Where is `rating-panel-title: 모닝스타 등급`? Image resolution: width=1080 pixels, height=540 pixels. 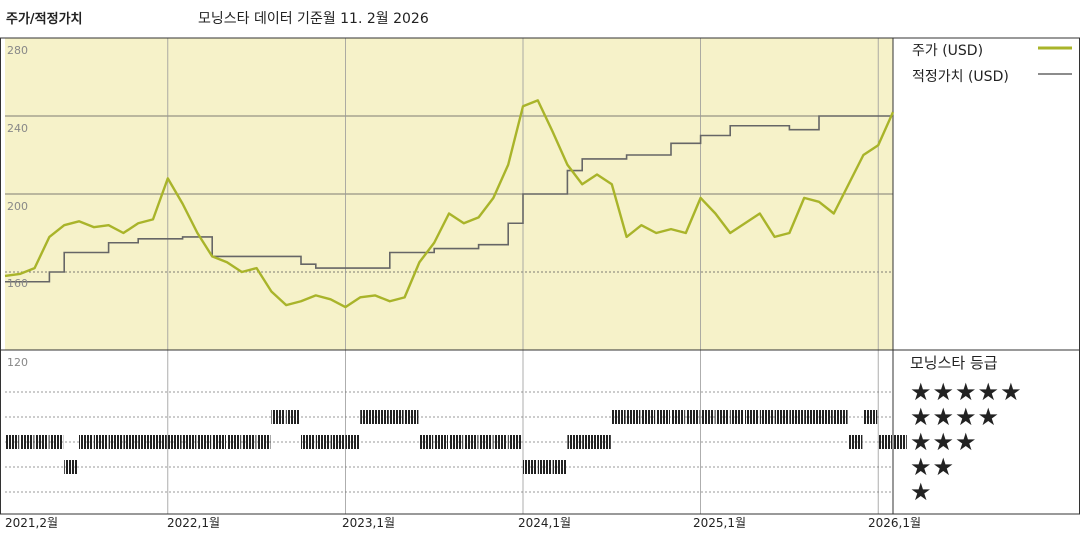 rating-panel-title: 모닝스타 등급 is located at coordinates (954, 363).